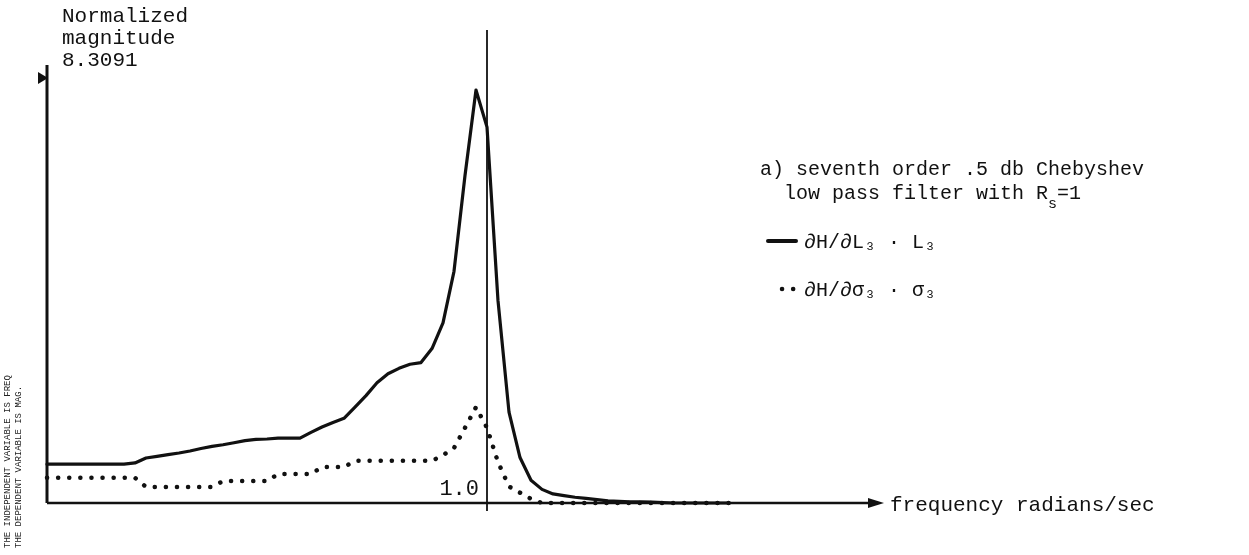 This screenshot has height=555, width=1249. I want to click on legend-title: a) seventh order .5 db Chebyshev low pass filter with R$_{s}$=1, so click(952, 185).